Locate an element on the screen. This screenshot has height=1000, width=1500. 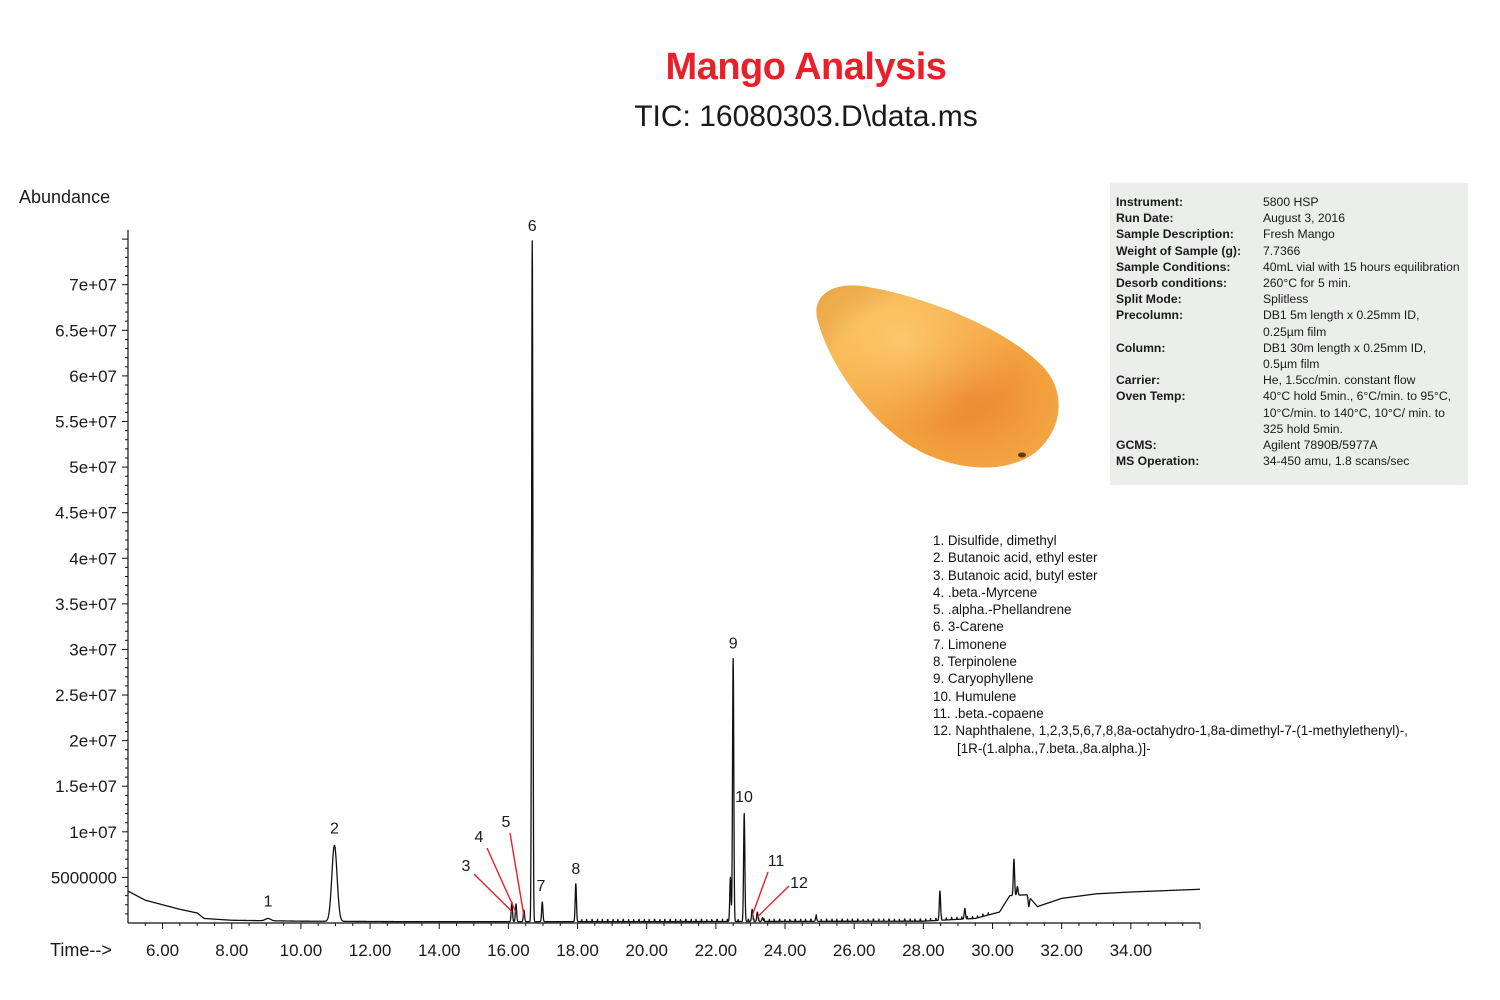
y-axis-label: Abundance is located at coordinates (64, 197).